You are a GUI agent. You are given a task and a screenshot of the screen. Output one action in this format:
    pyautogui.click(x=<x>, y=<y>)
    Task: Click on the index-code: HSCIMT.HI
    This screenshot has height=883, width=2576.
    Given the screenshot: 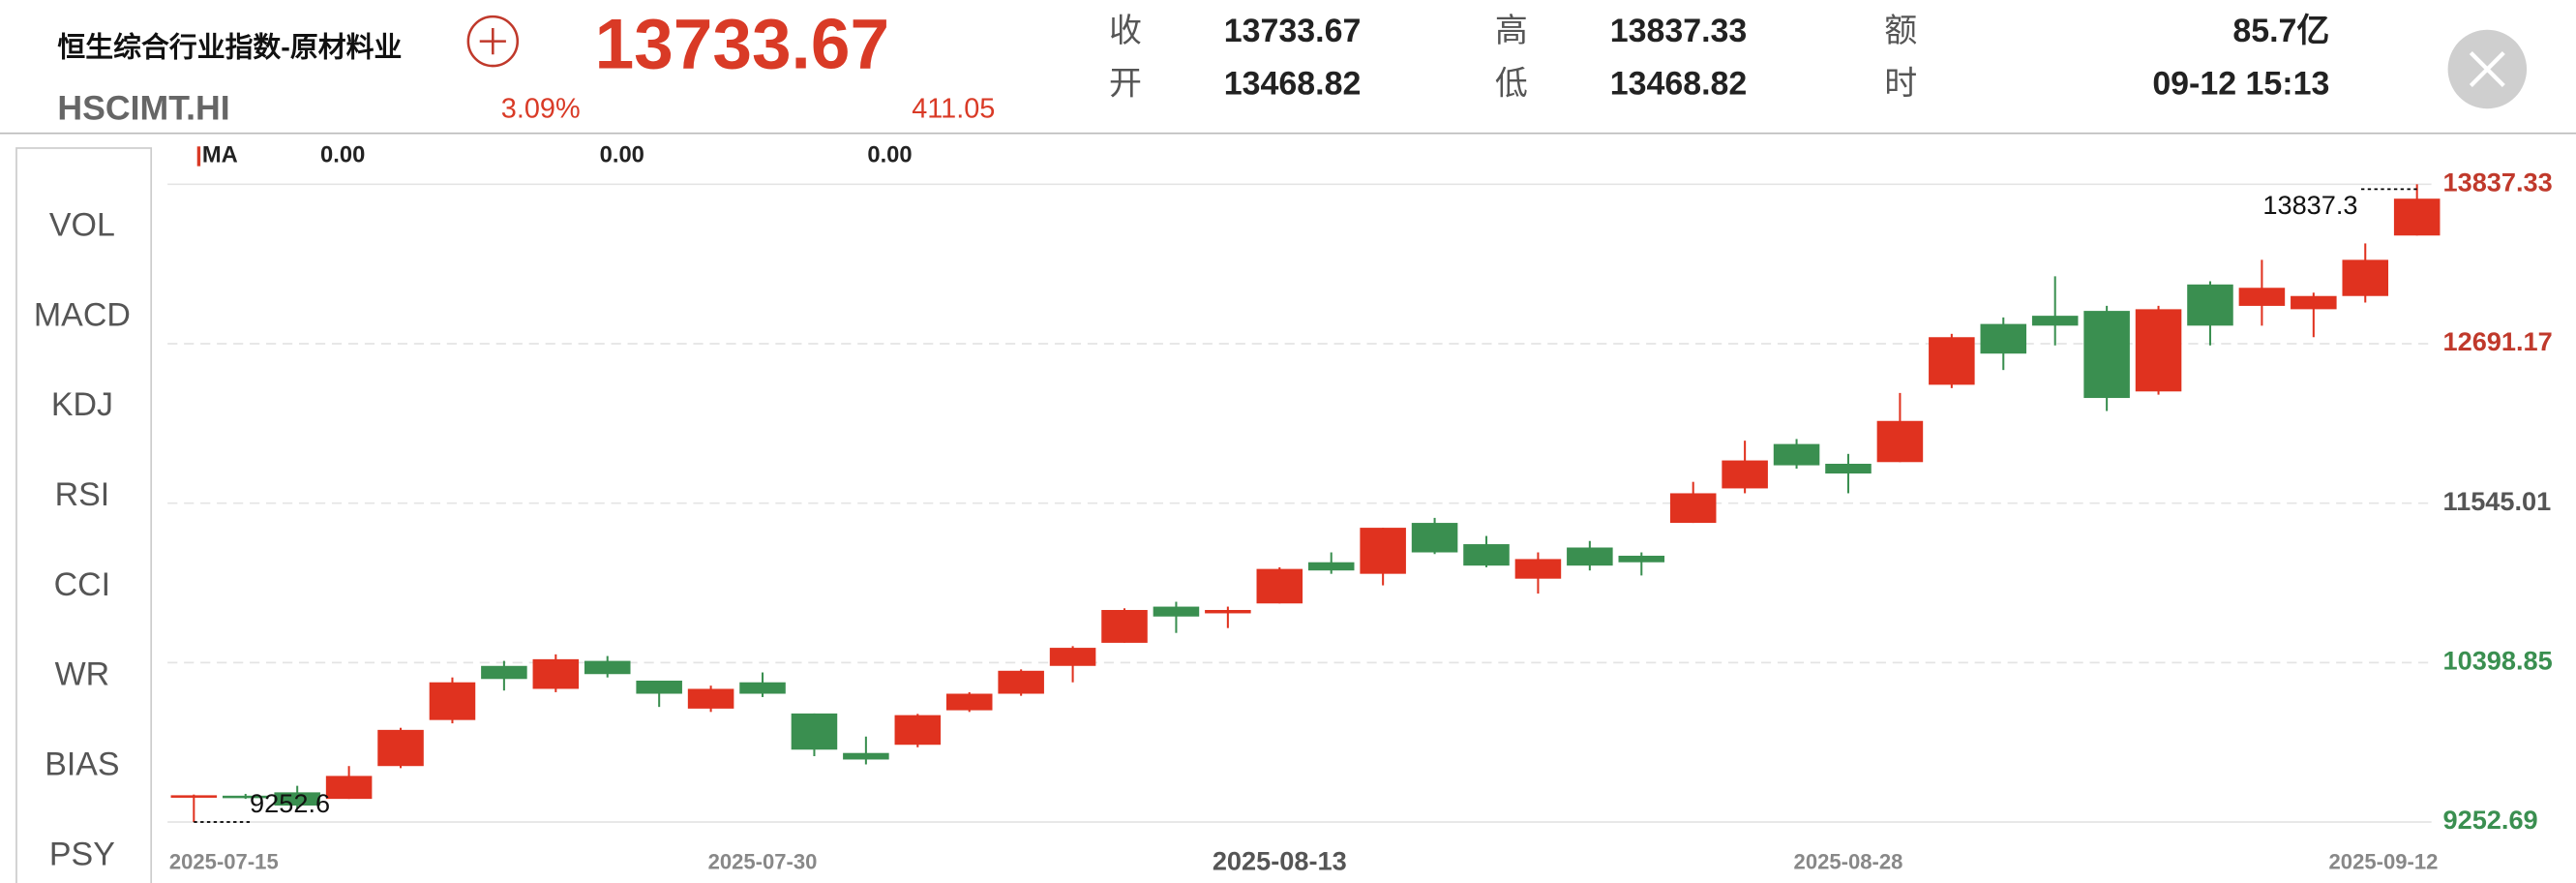 What is the action you would take?
    pyautogui.click(x=143, y=107)
    